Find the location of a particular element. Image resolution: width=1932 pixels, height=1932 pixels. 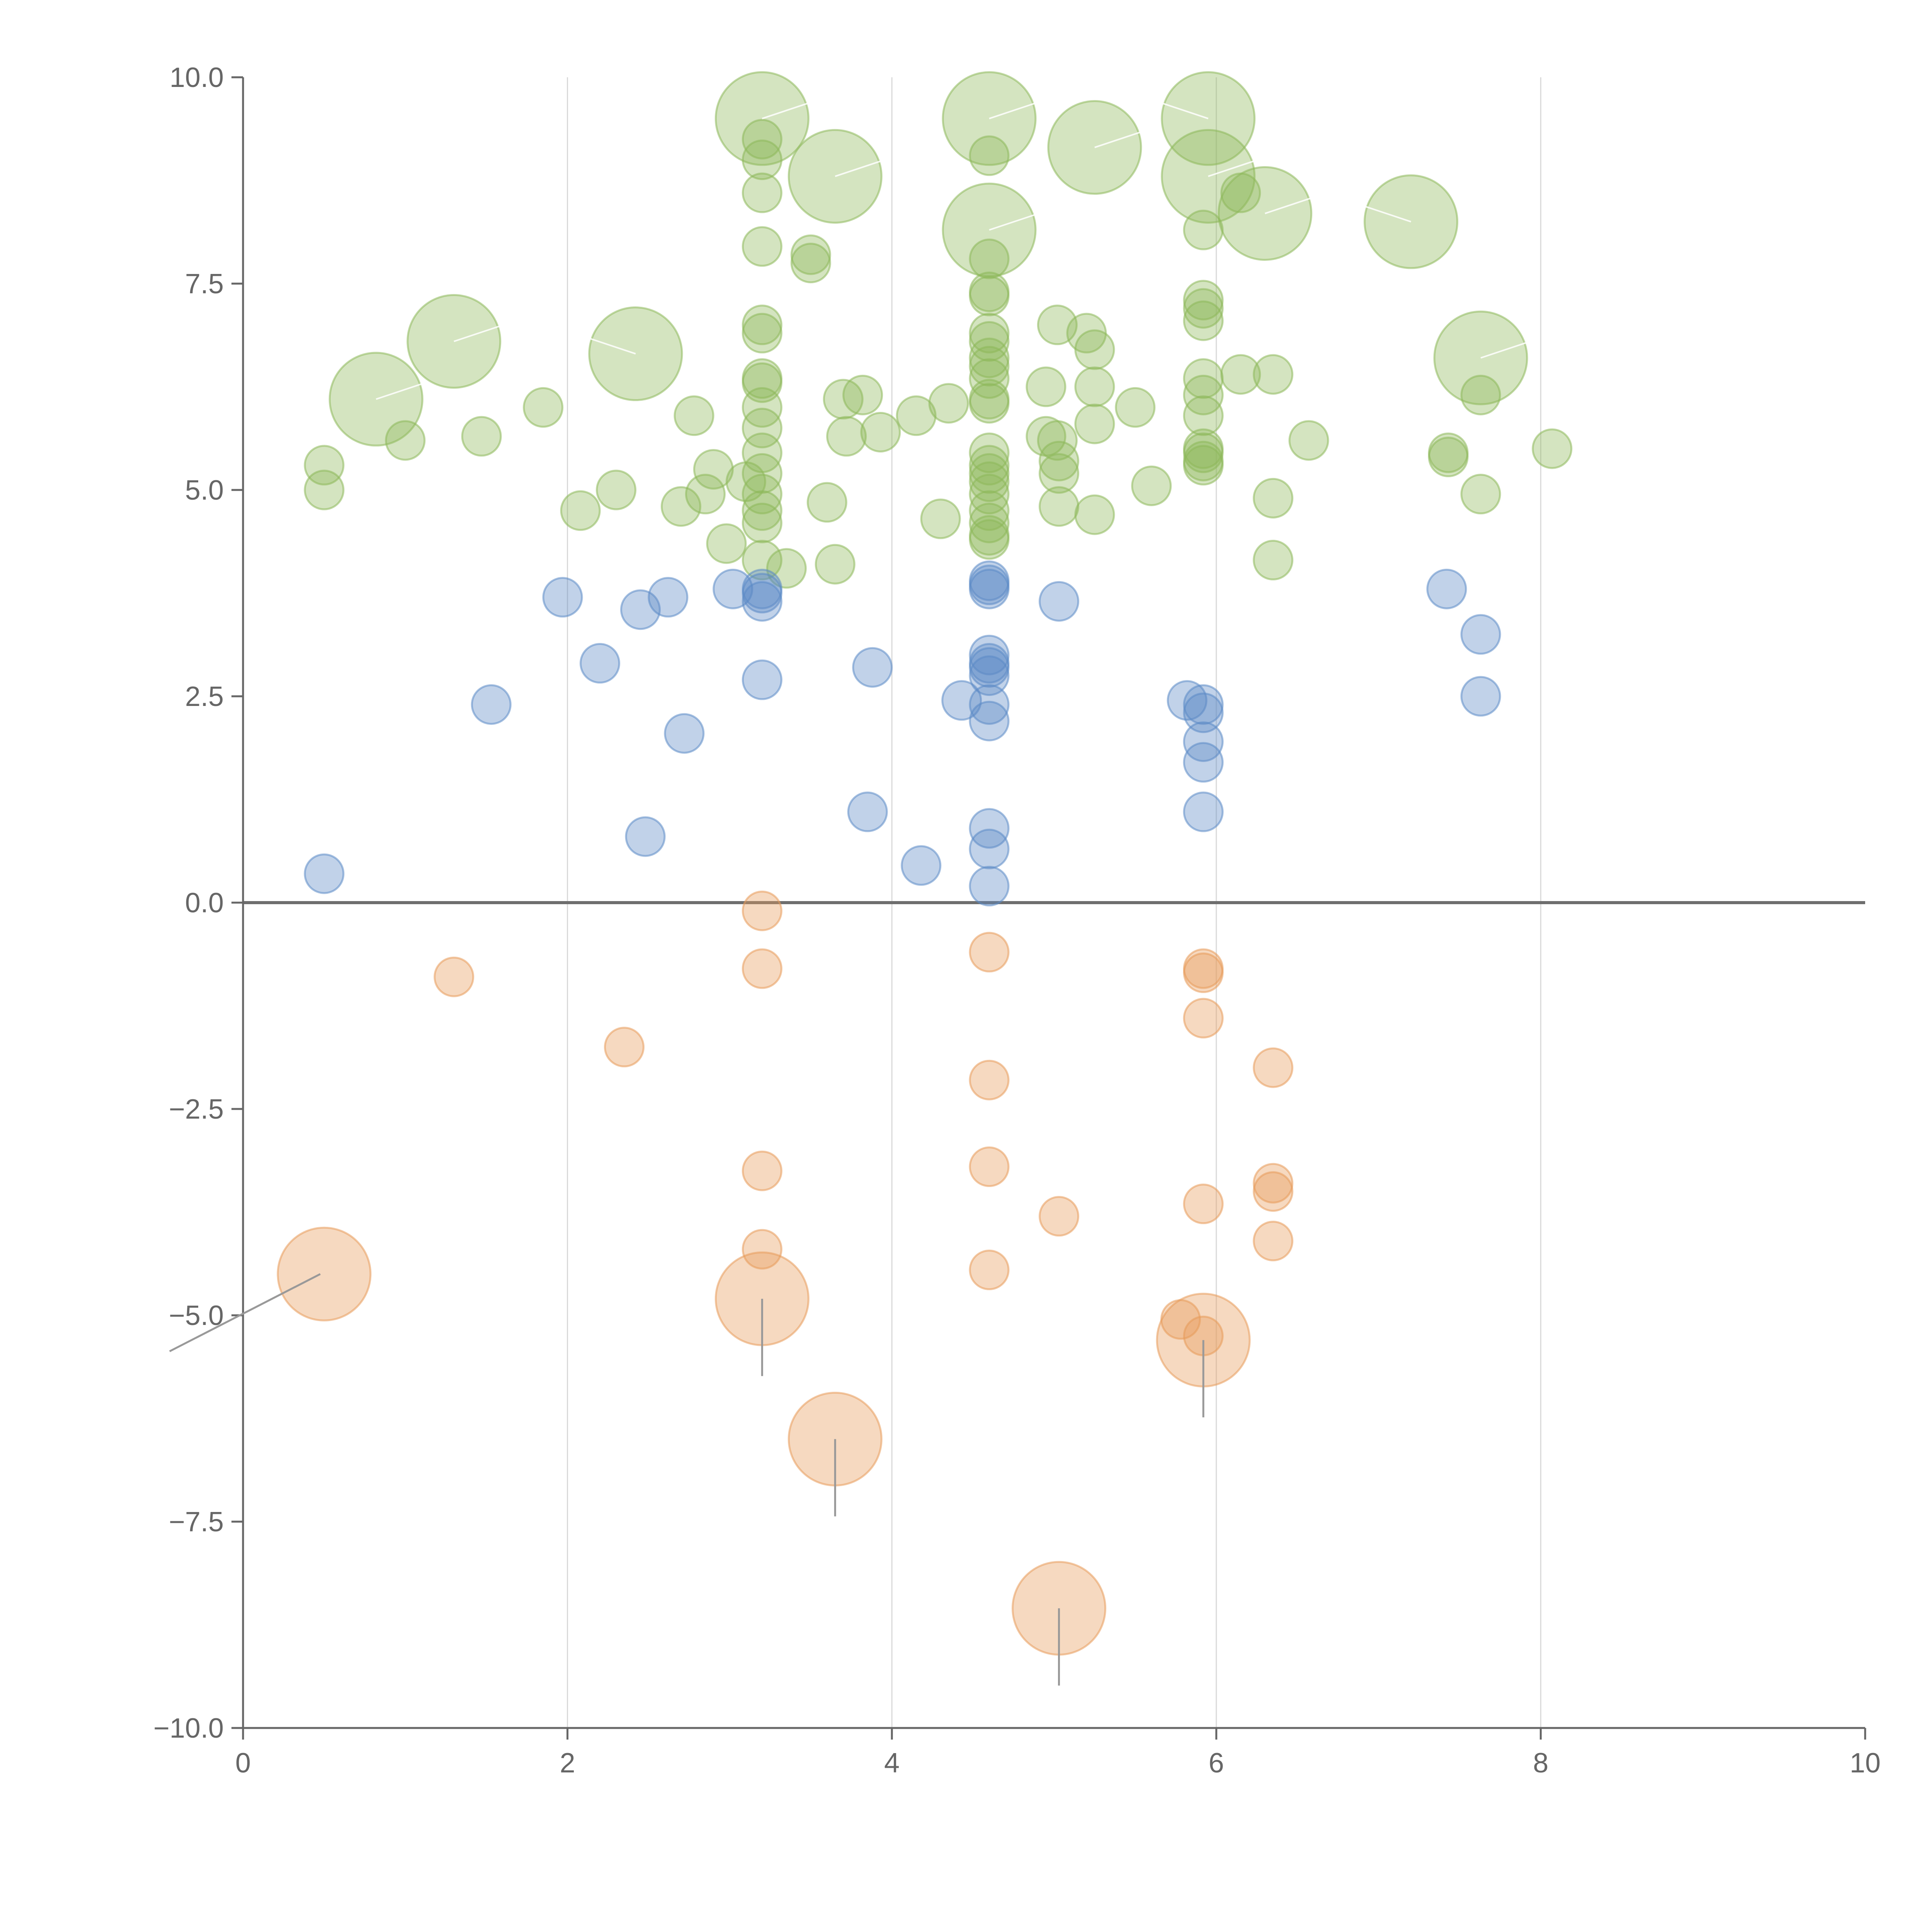

y-tick-label: 0.0 is located at coordinates (205, 903).